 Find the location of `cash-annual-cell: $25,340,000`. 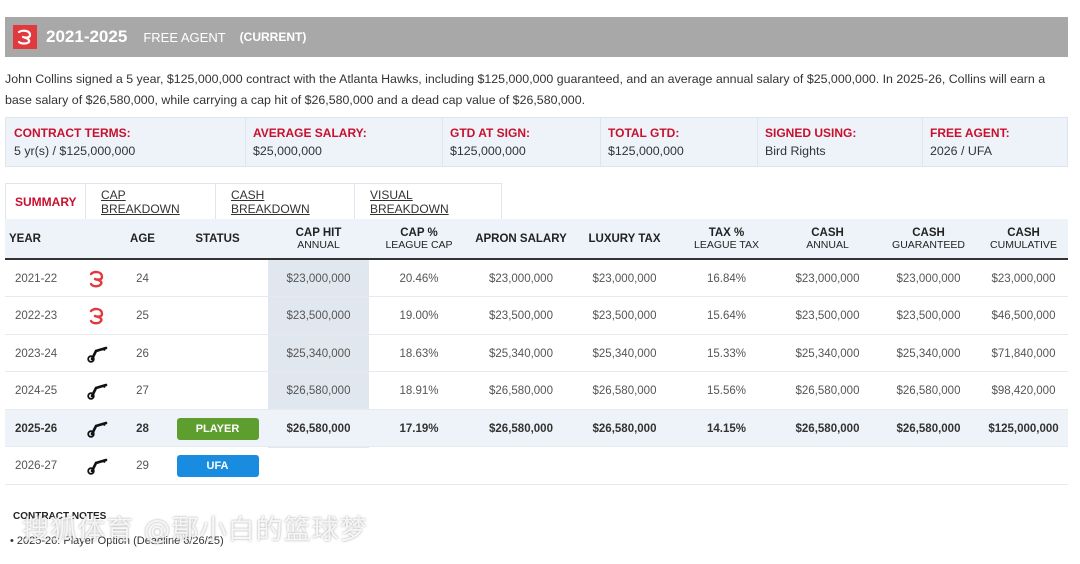

cash-annual-cell: $25,340,000 is located at coordinates (827, 353).